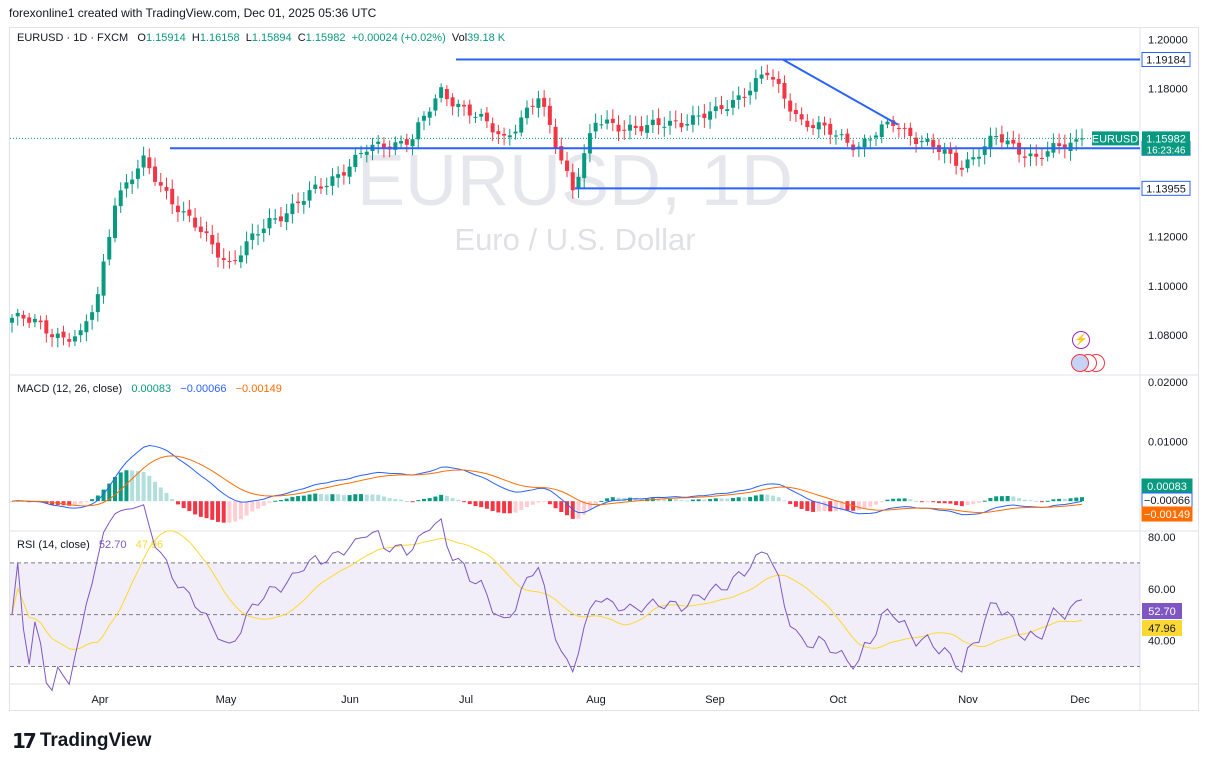 Image resolution: width=1208 pixels, height=768 pixels. Describe the element at coordinates (486, 38) in the screenshot. I see `volume-value: 39.18 K` at that location.